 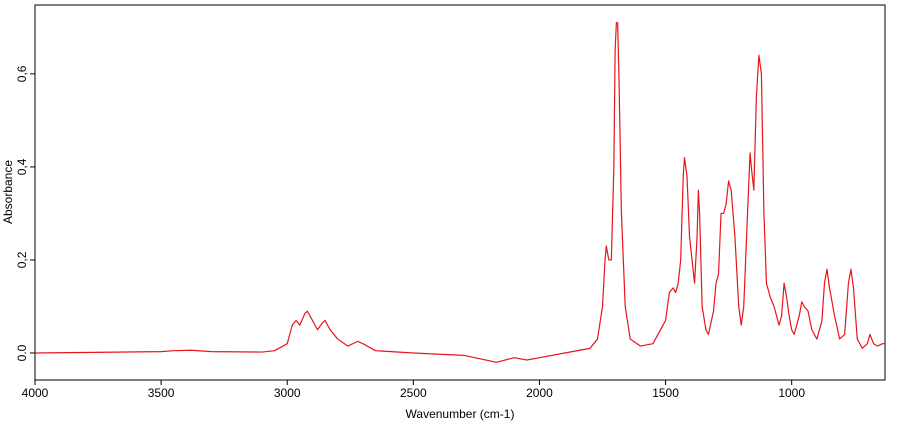 I want to click on x-tick-label: 2500, so click(x=413, y=393).